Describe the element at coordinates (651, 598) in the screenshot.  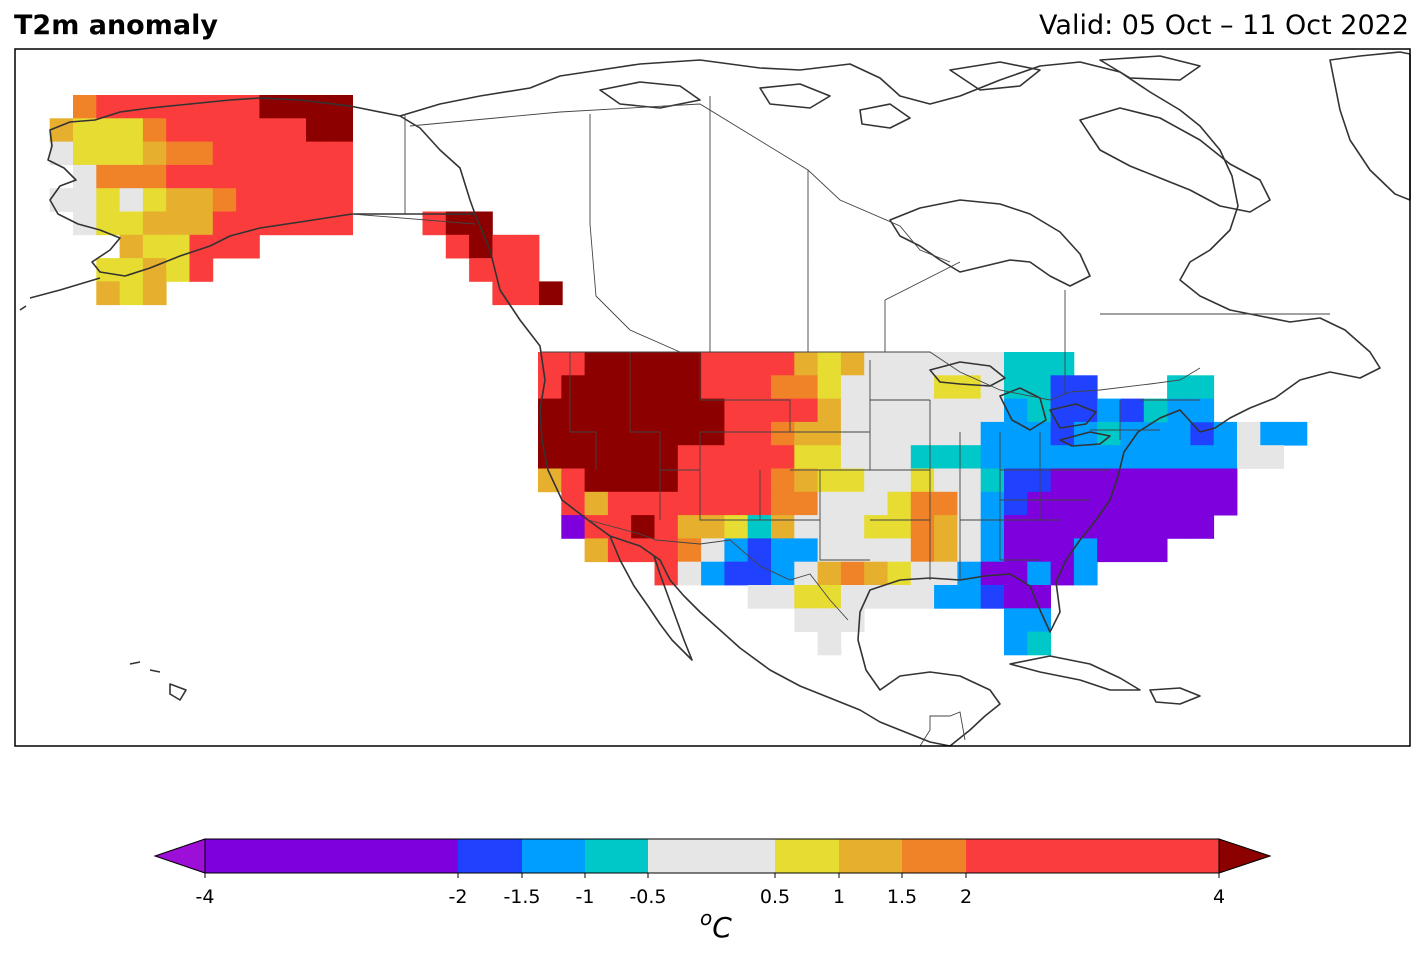
I see `coastline-baja` at that location.